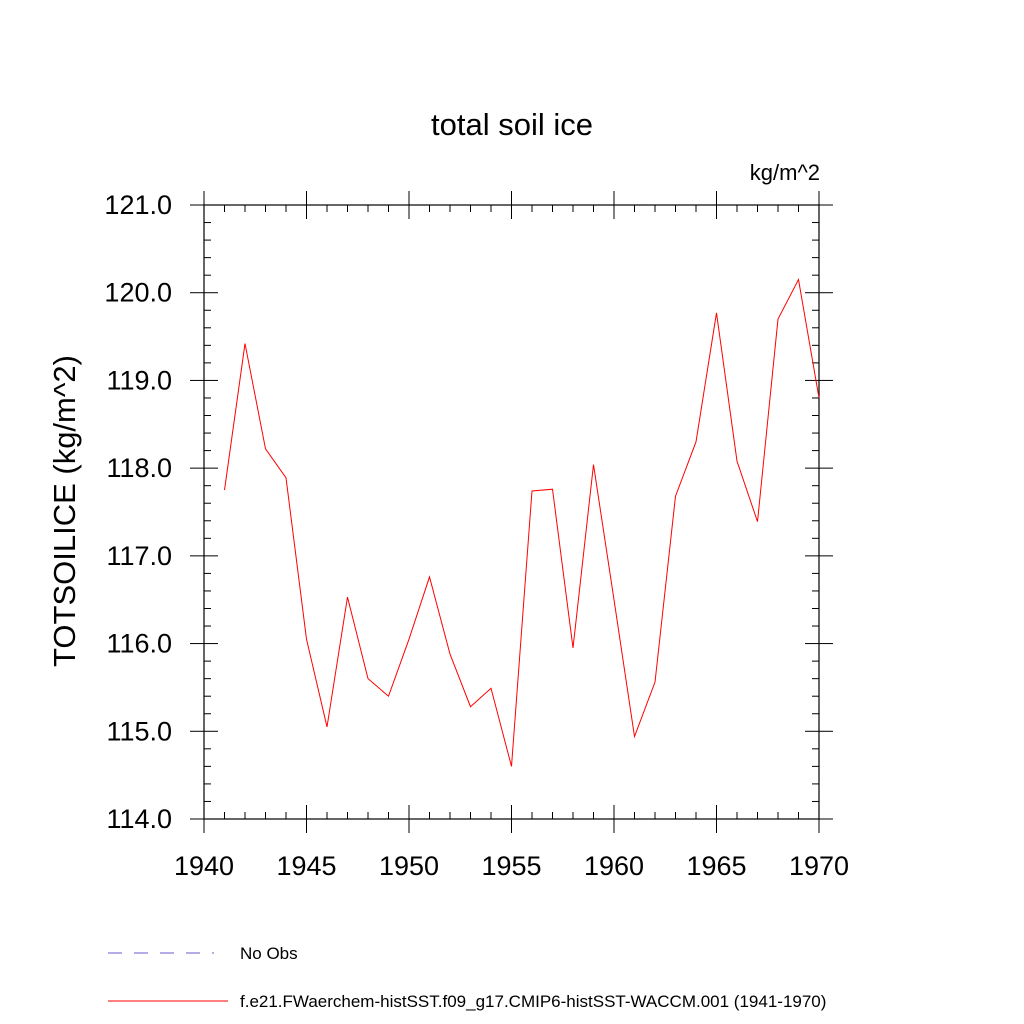  I want to click on y-tick-label: 120.0, so click(138, 293).